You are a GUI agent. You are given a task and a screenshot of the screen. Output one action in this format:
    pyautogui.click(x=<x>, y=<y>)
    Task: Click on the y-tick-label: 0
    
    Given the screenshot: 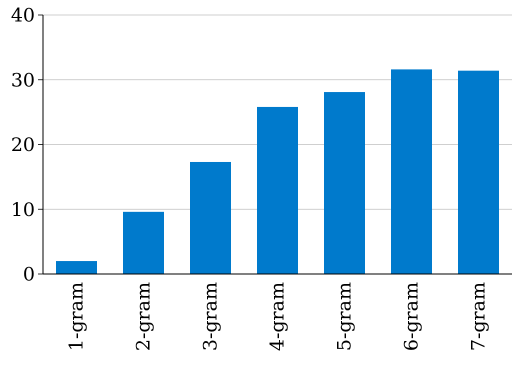 What is the action you would take?
    pyautogui.click(x=29, y=275)
    